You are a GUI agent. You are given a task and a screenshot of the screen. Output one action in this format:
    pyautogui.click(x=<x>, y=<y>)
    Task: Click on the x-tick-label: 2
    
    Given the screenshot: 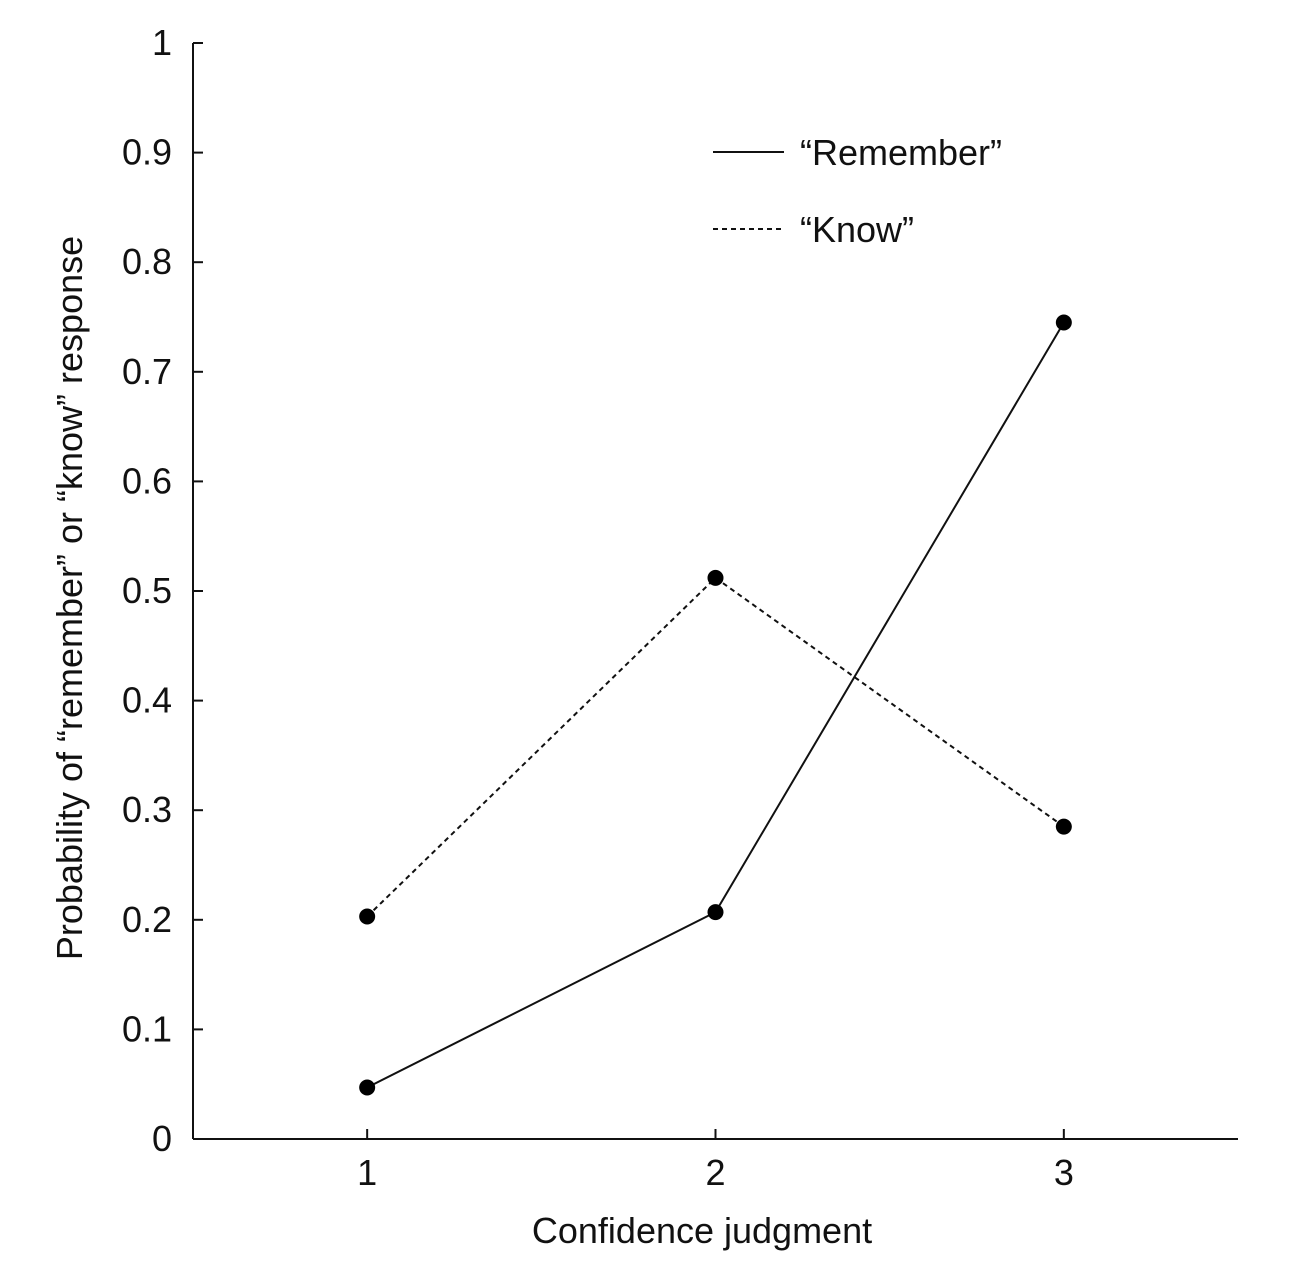 What is the action you would take?
    pyautogui.click(x=715, y=1172)
    